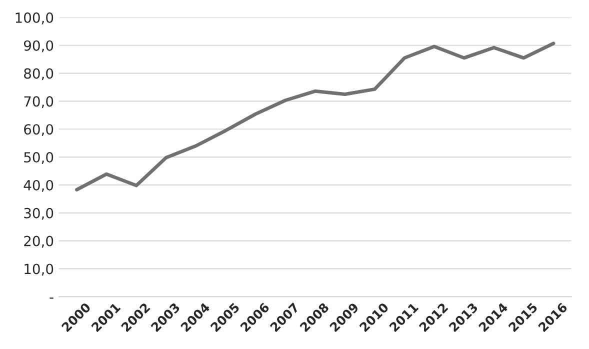 The width and height of the screenshot is (589, 349). What do you see at coordinates (39, 46) in the screenshot?
I see `y-tick-label: 90,0` at bounding box center [39, 46].